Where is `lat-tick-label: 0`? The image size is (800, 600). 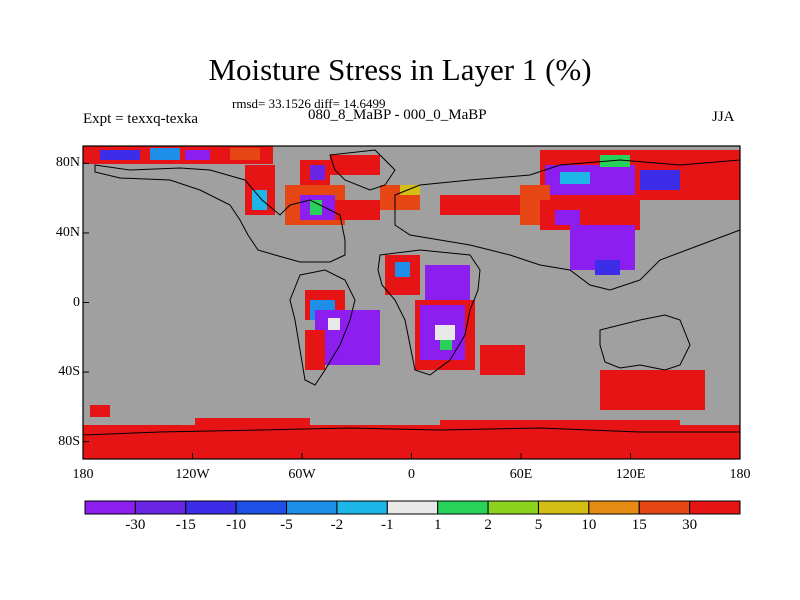
lat-tick-label: 0 is located at coordinates (76, 302).